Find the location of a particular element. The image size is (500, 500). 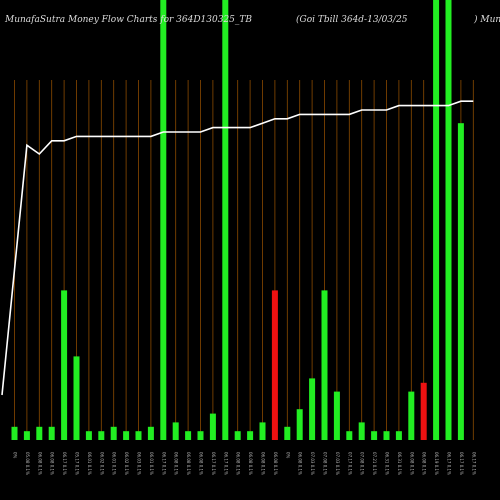

security-name: (Goi Tbill 364d-13/03/25 is located at coordinates (352, 19).